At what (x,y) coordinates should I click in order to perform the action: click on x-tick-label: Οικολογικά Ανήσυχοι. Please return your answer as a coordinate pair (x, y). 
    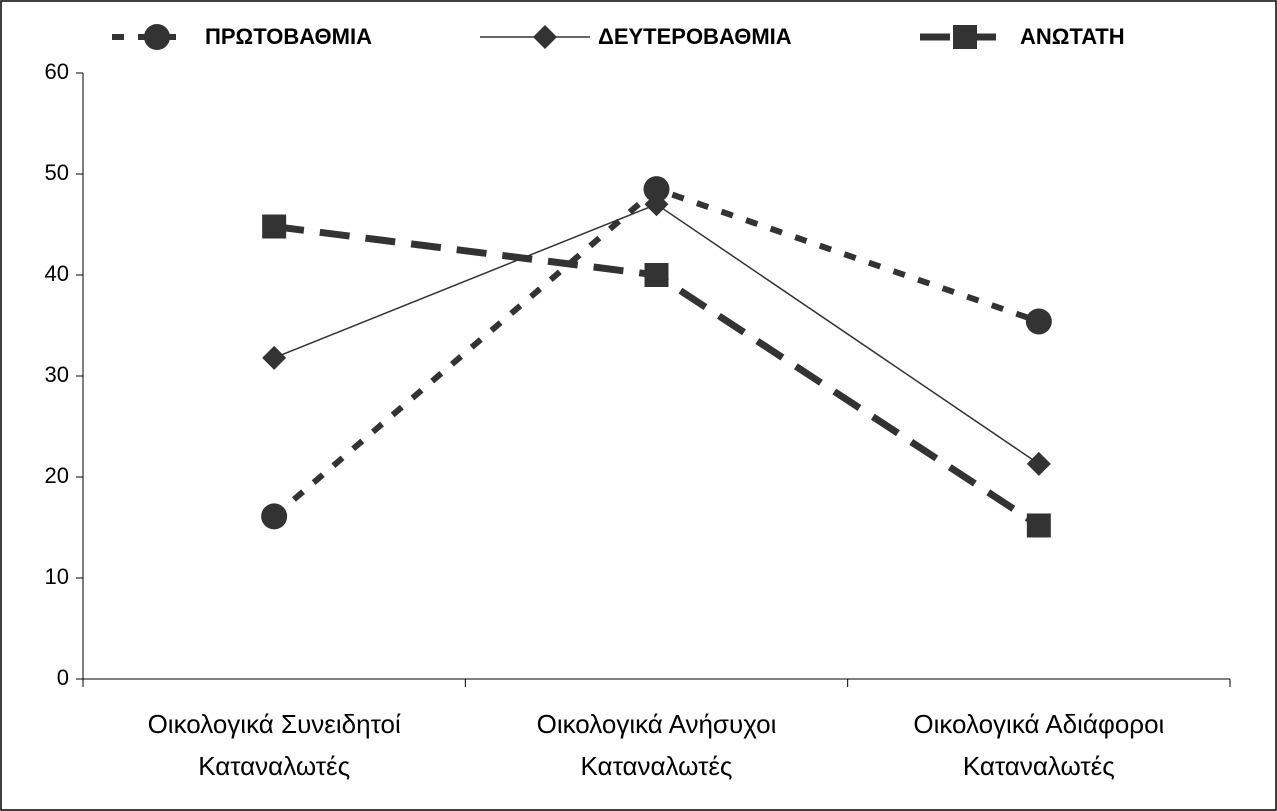
    Looking at the image, I should click on (657, 724).